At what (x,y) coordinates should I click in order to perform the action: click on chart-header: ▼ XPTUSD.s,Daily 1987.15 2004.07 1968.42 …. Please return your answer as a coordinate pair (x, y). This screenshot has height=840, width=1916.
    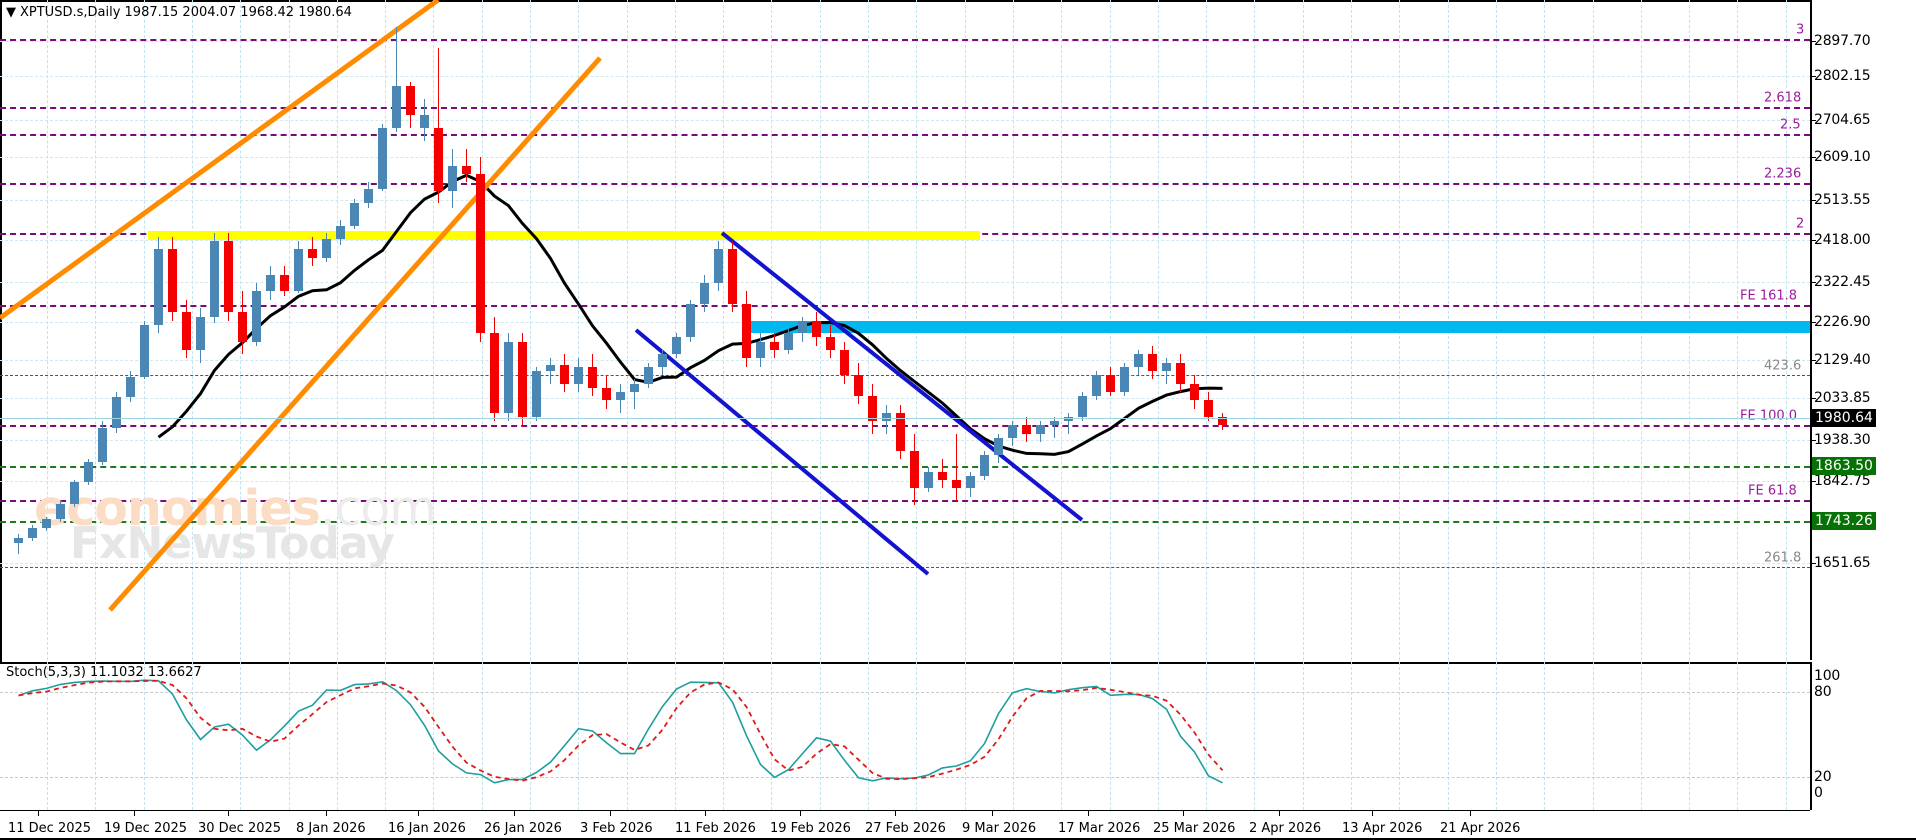
    Looking at the image, I should click on (179, 12).